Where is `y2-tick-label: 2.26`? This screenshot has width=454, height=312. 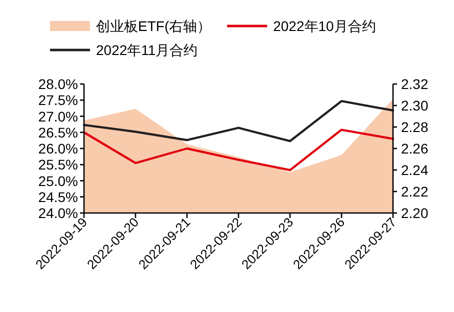
y2-tick-label: 2.26 is located at coordinates (414, 148).